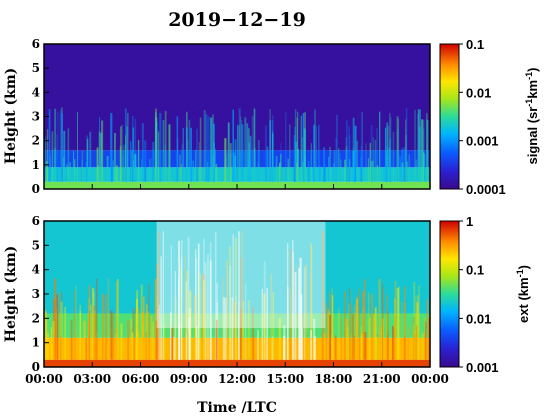  What do you see at coordinates (237, 20) in the screenshot?
I see `chart-title: 2019−12−19` at bounding box center [237, 20].